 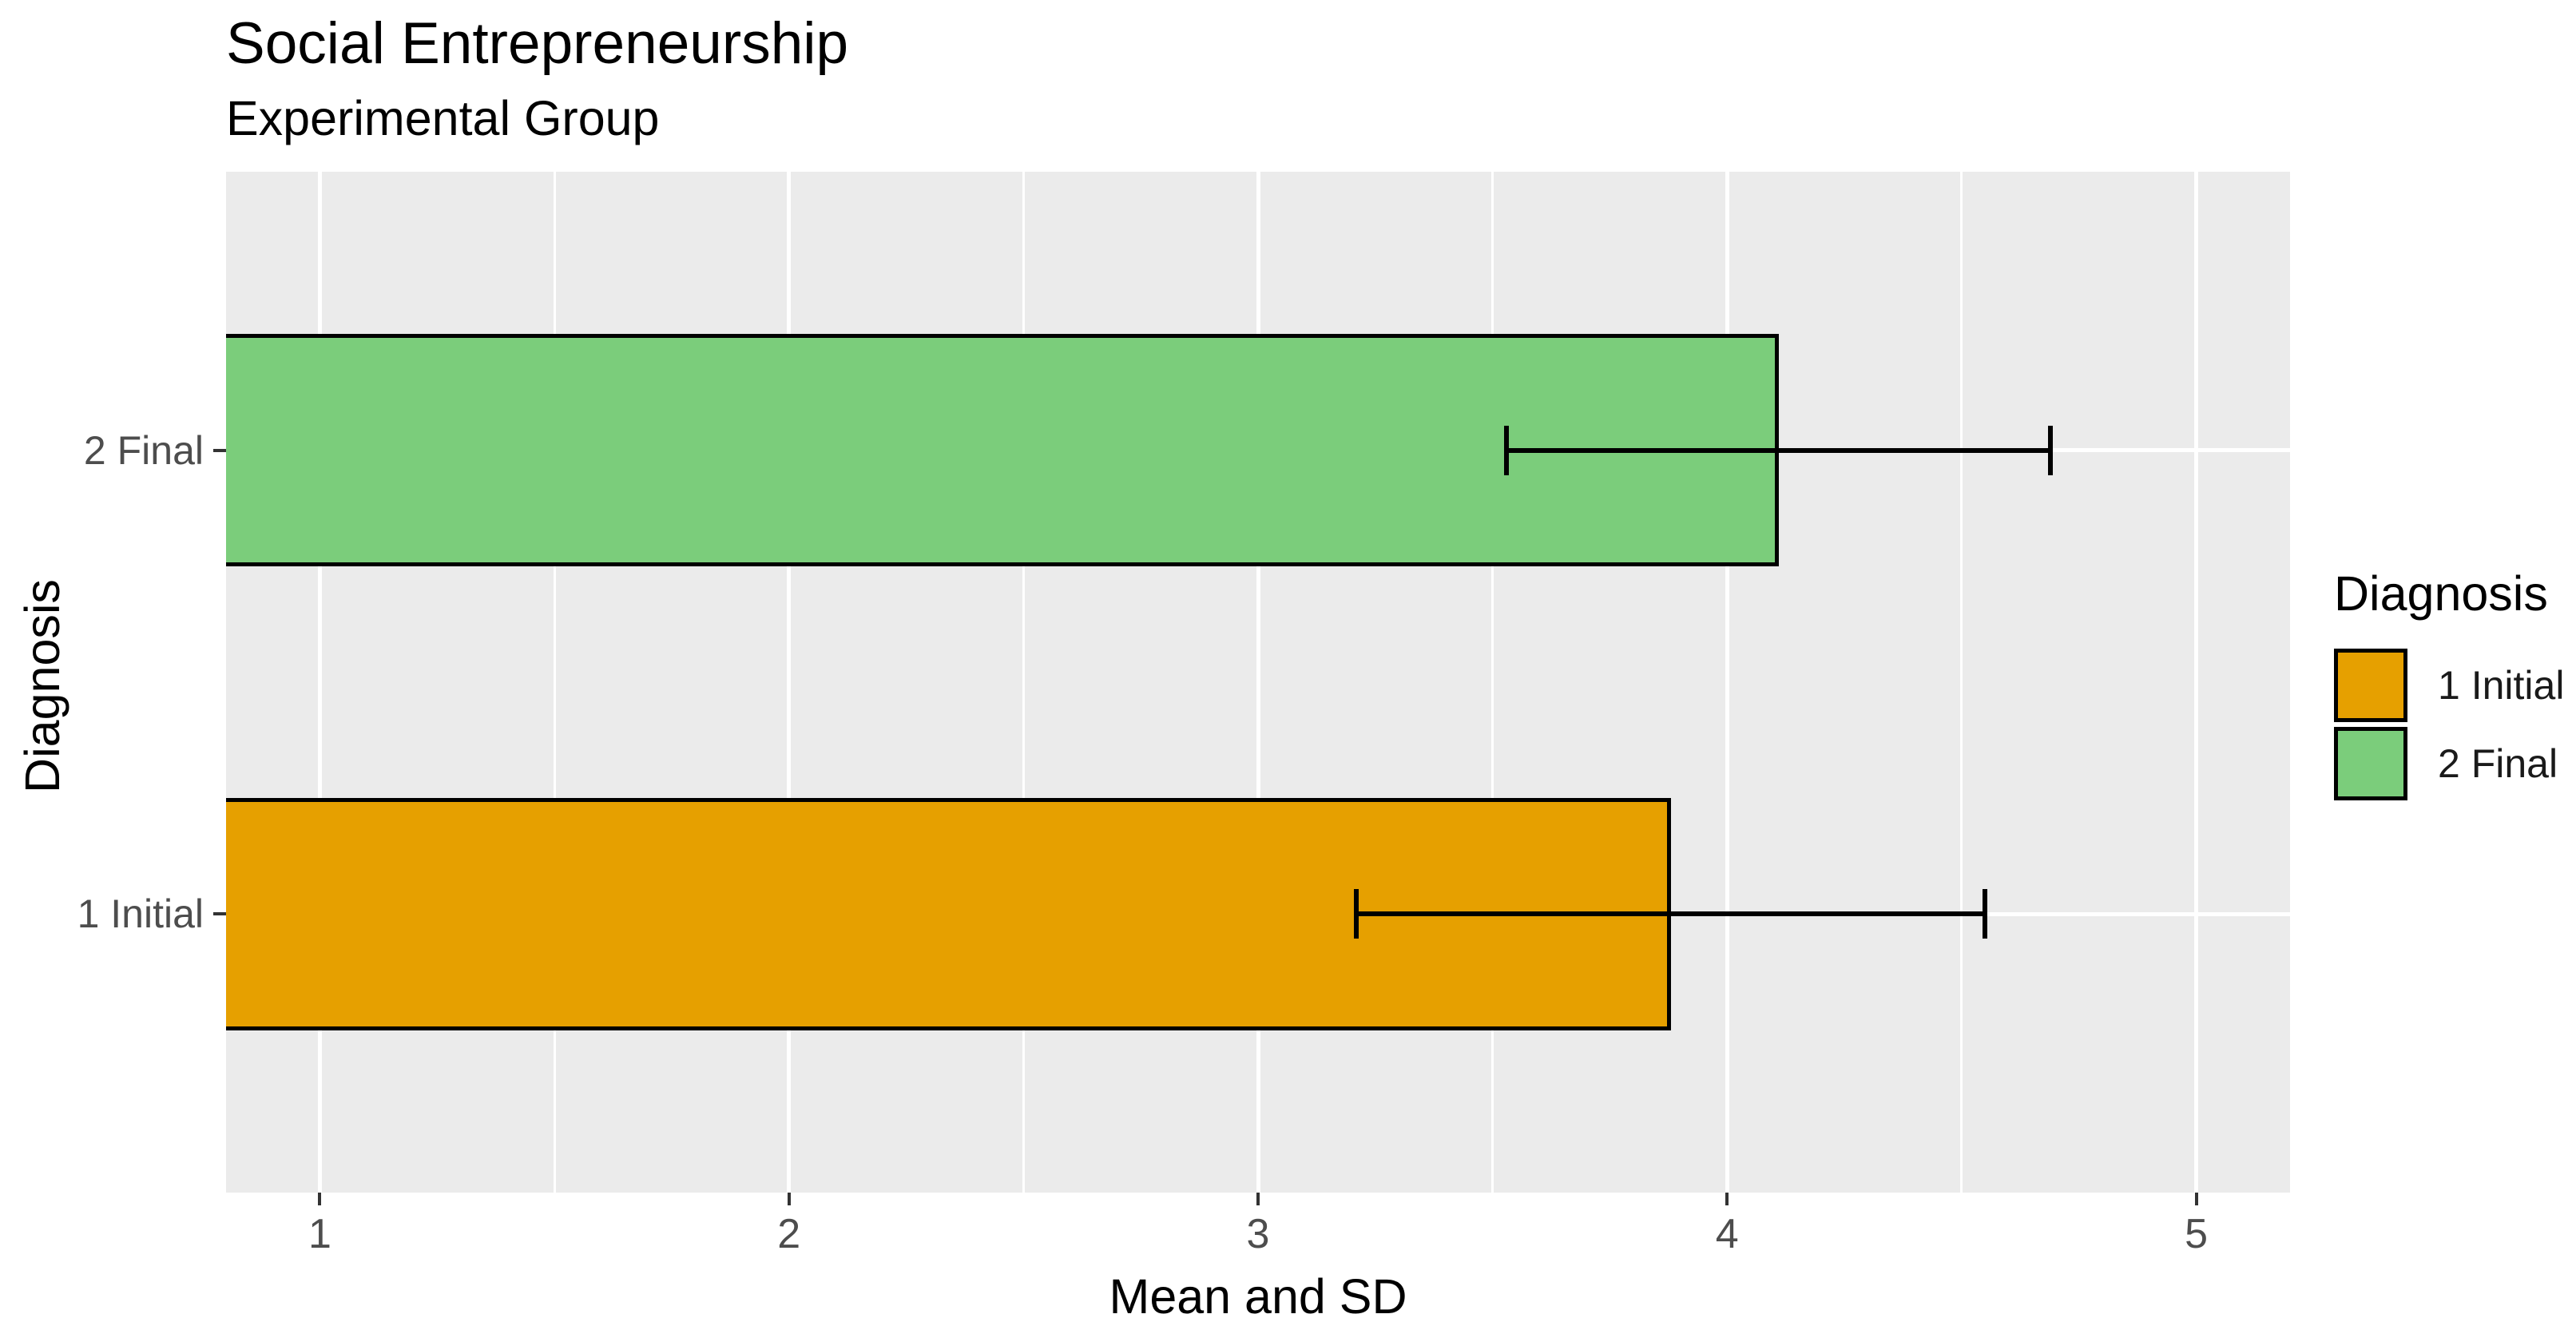 I want to click on legend-label-1-initial: 1 Initial, so click(x=2501, y=685).